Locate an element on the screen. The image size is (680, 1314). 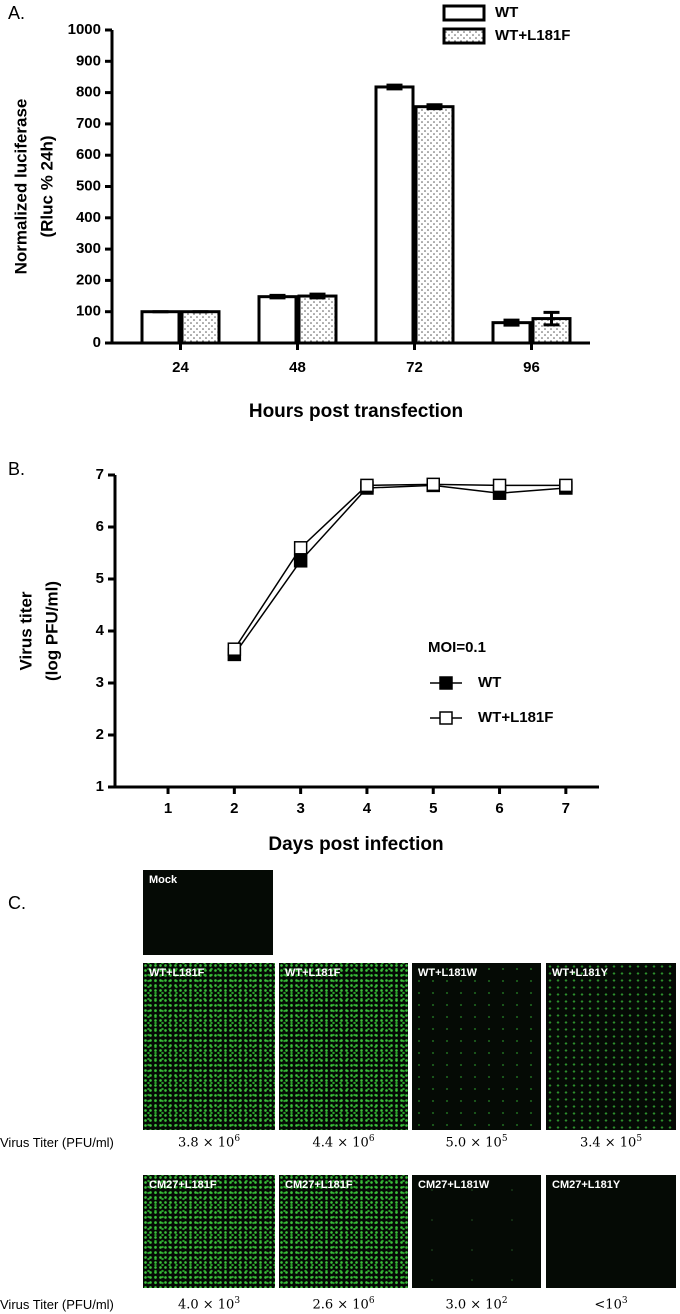
y-tick-label: 200 is located at coordinates (88, 279).